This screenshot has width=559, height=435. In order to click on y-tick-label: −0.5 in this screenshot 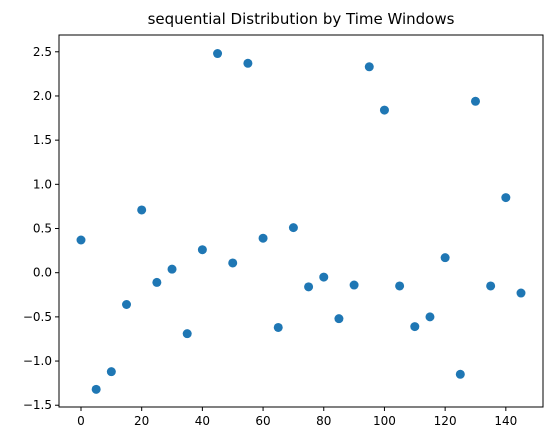, I will do `click(37, 317)`.